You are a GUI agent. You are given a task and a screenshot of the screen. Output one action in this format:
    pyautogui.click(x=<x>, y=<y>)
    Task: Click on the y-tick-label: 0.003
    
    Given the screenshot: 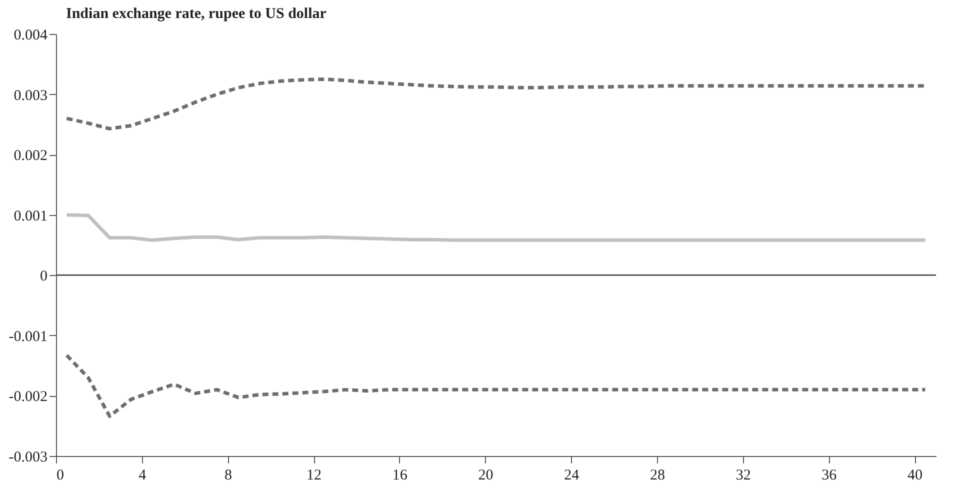 What is the action you would take?
    pyautogui.click(x=31, y=96)
    